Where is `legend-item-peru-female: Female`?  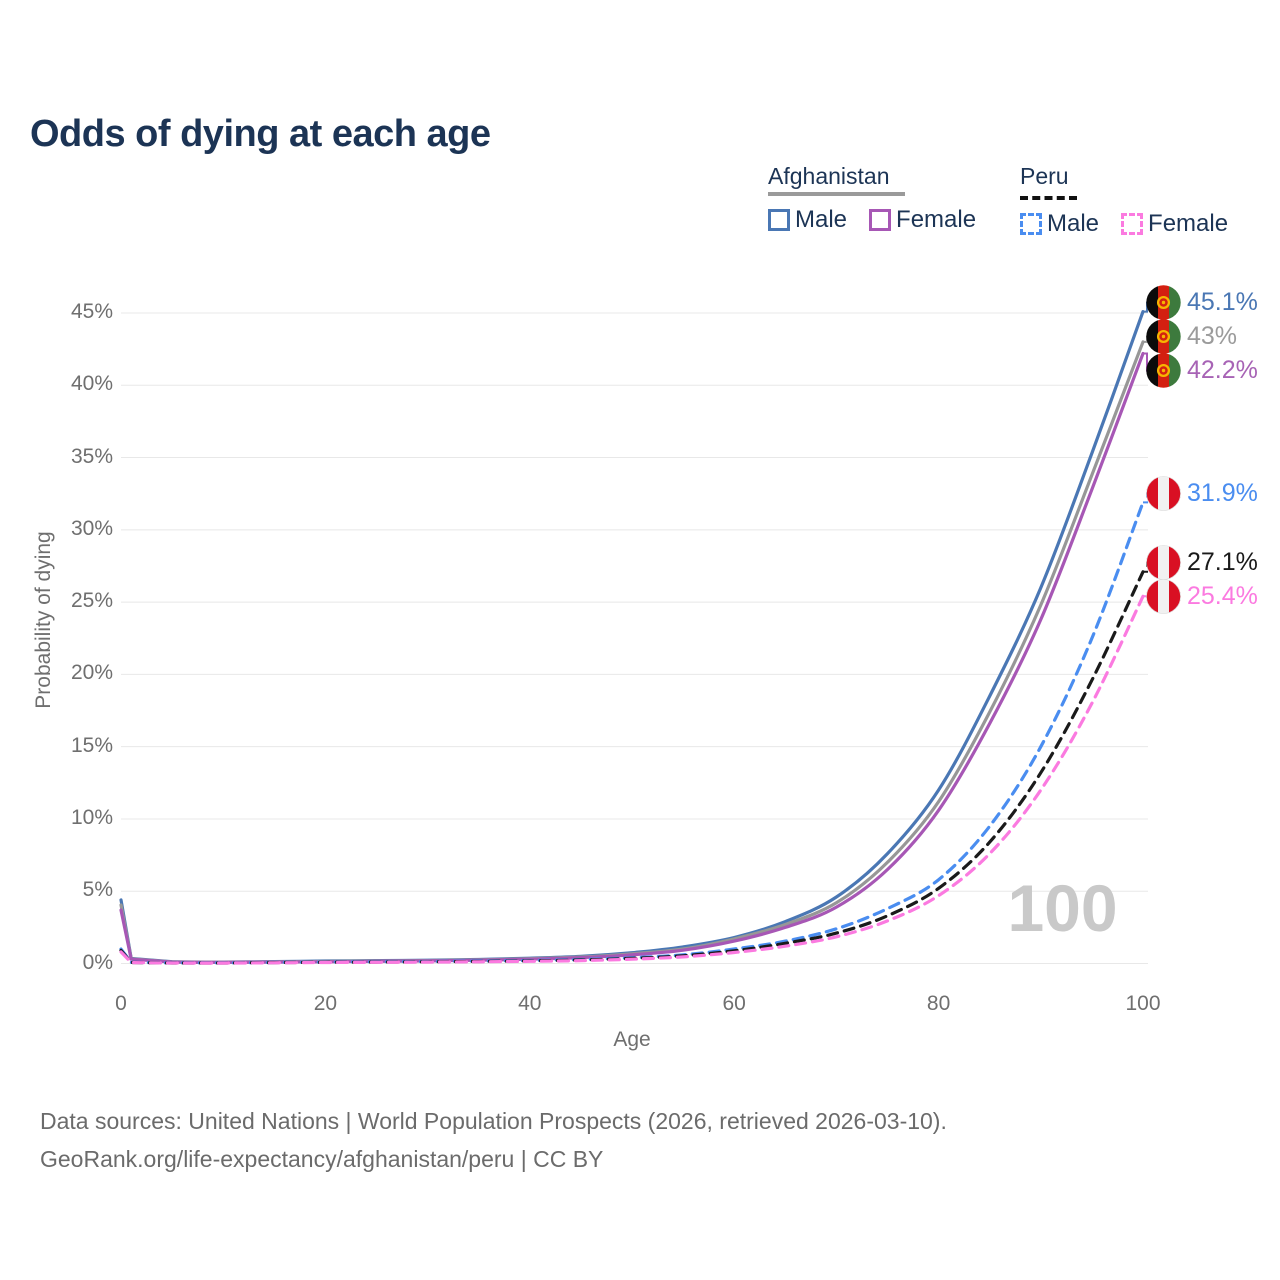 legend-item-peru-female: Female is located at coordinates (1174, 224).